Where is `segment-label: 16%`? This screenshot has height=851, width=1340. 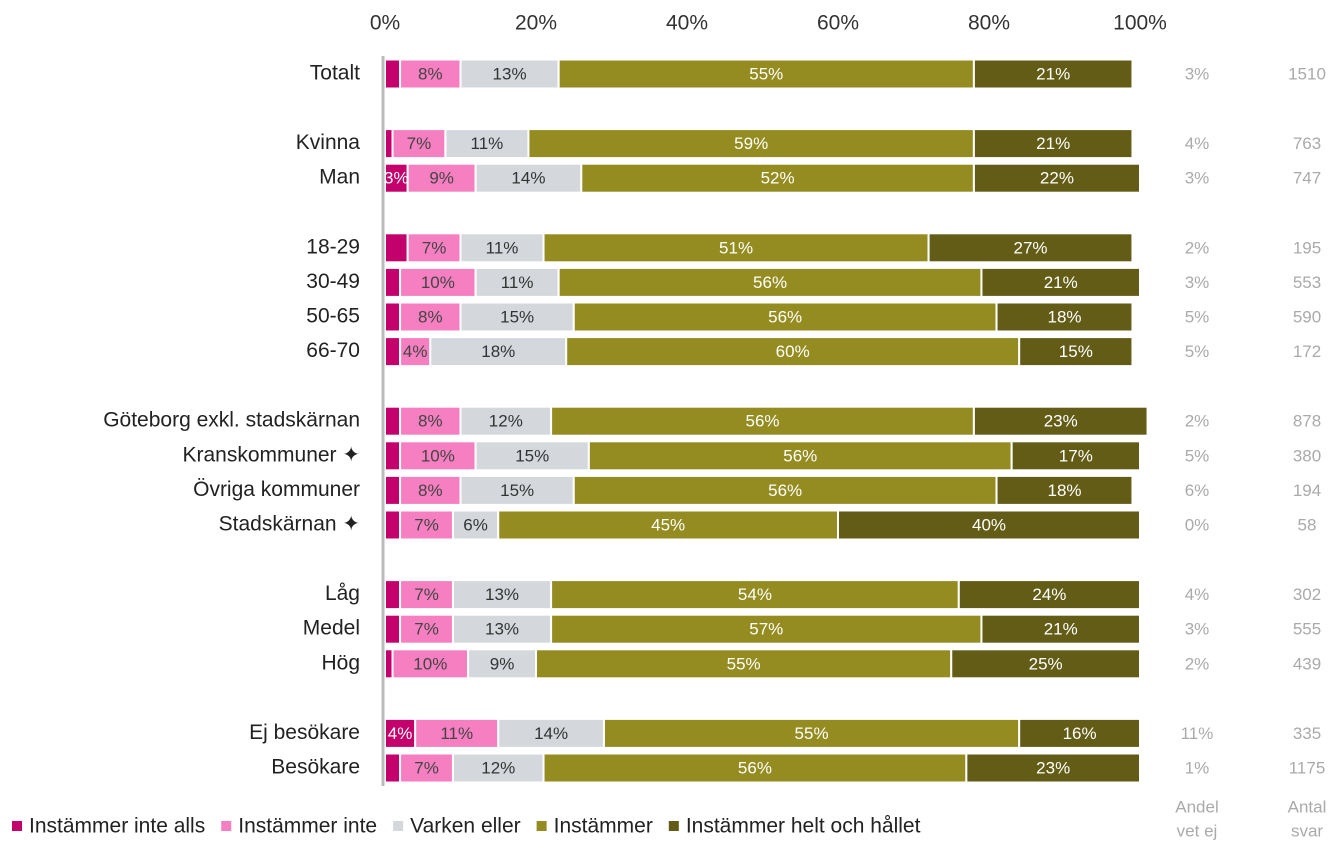
segment-label: 16% is located at coordinates (1080, 733).